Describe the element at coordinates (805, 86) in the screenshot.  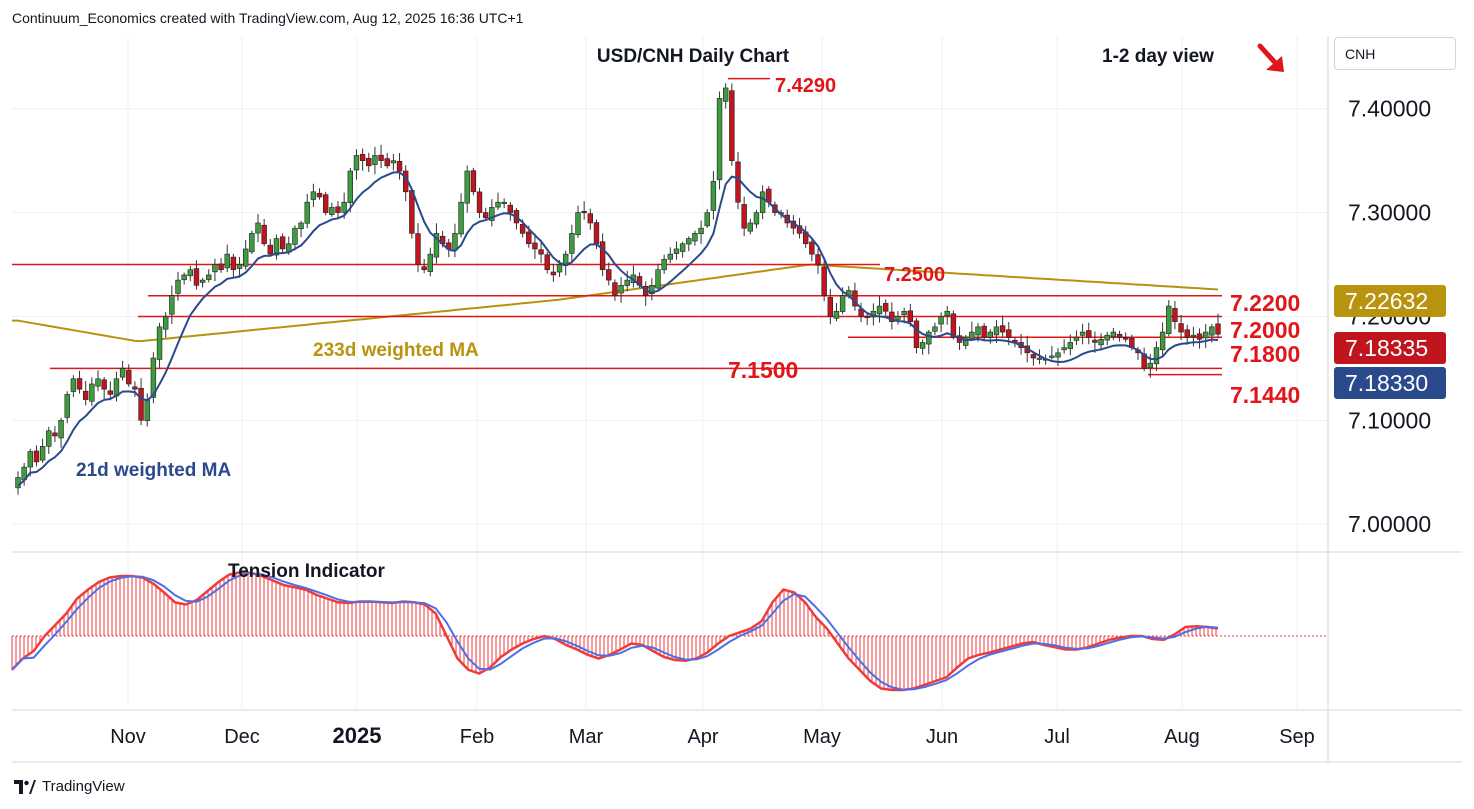
I see `level-label: 7.4290` at that location.